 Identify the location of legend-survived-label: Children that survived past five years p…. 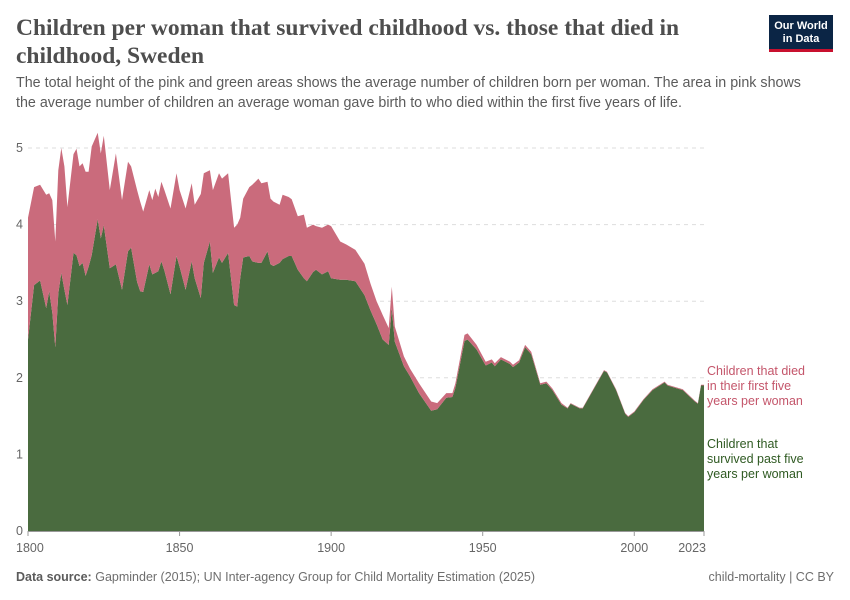
(755, 459).